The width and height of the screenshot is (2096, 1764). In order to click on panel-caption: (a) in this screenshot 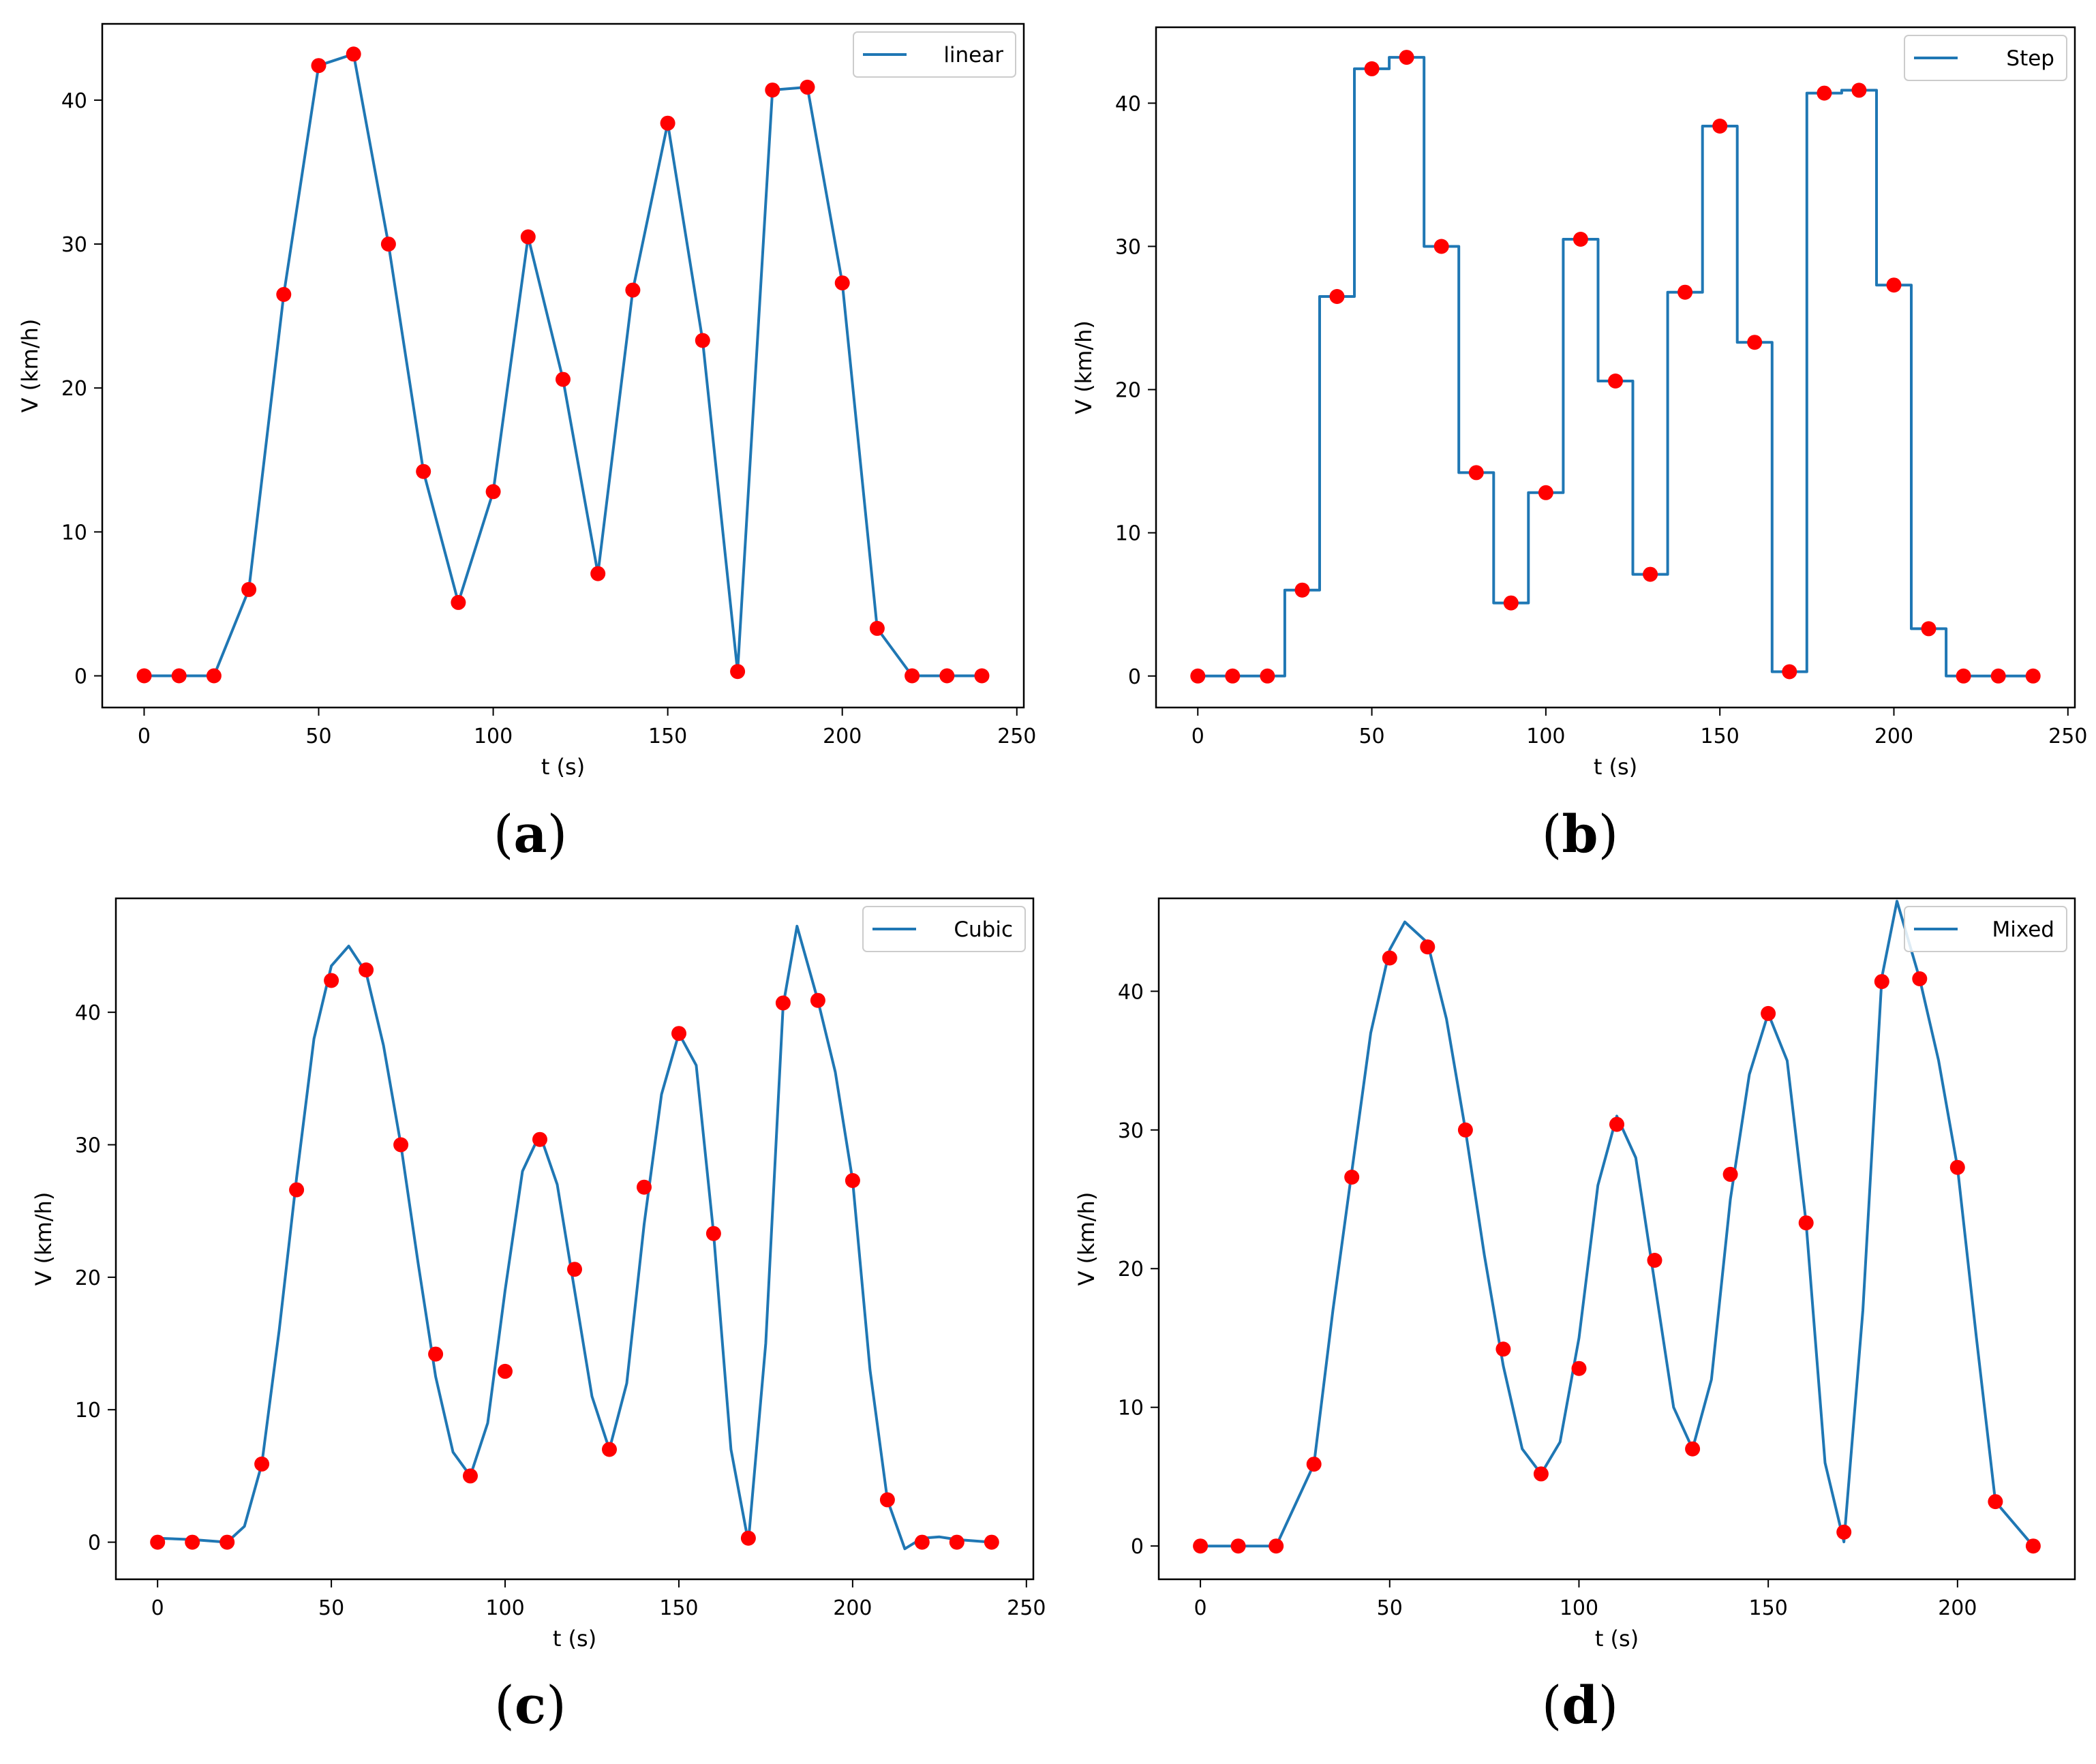, I will do `click(530, 834)`.